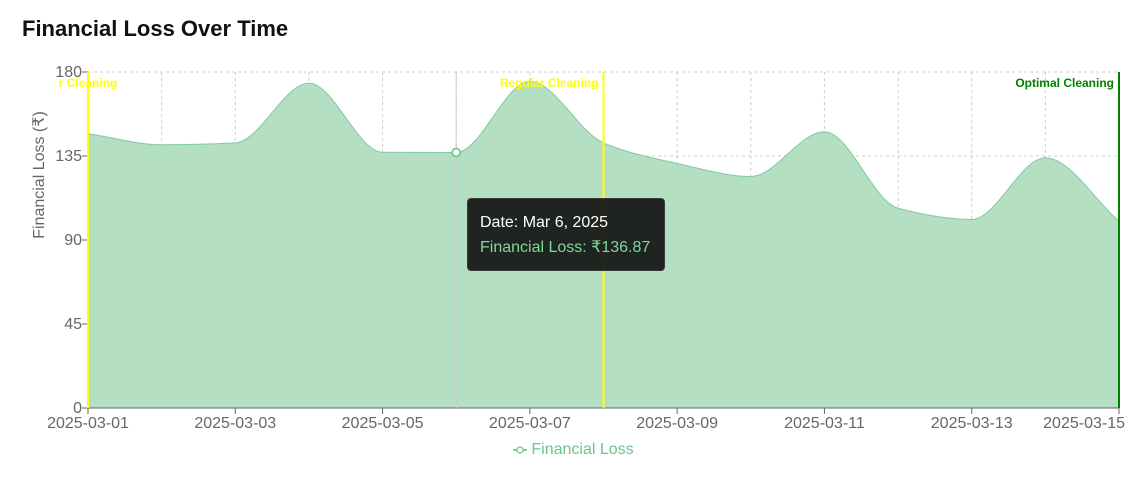  Describe the element at coordinates (383, 423) in the screenshot. I see `x-tick-label: 2025-03-05` at that location.